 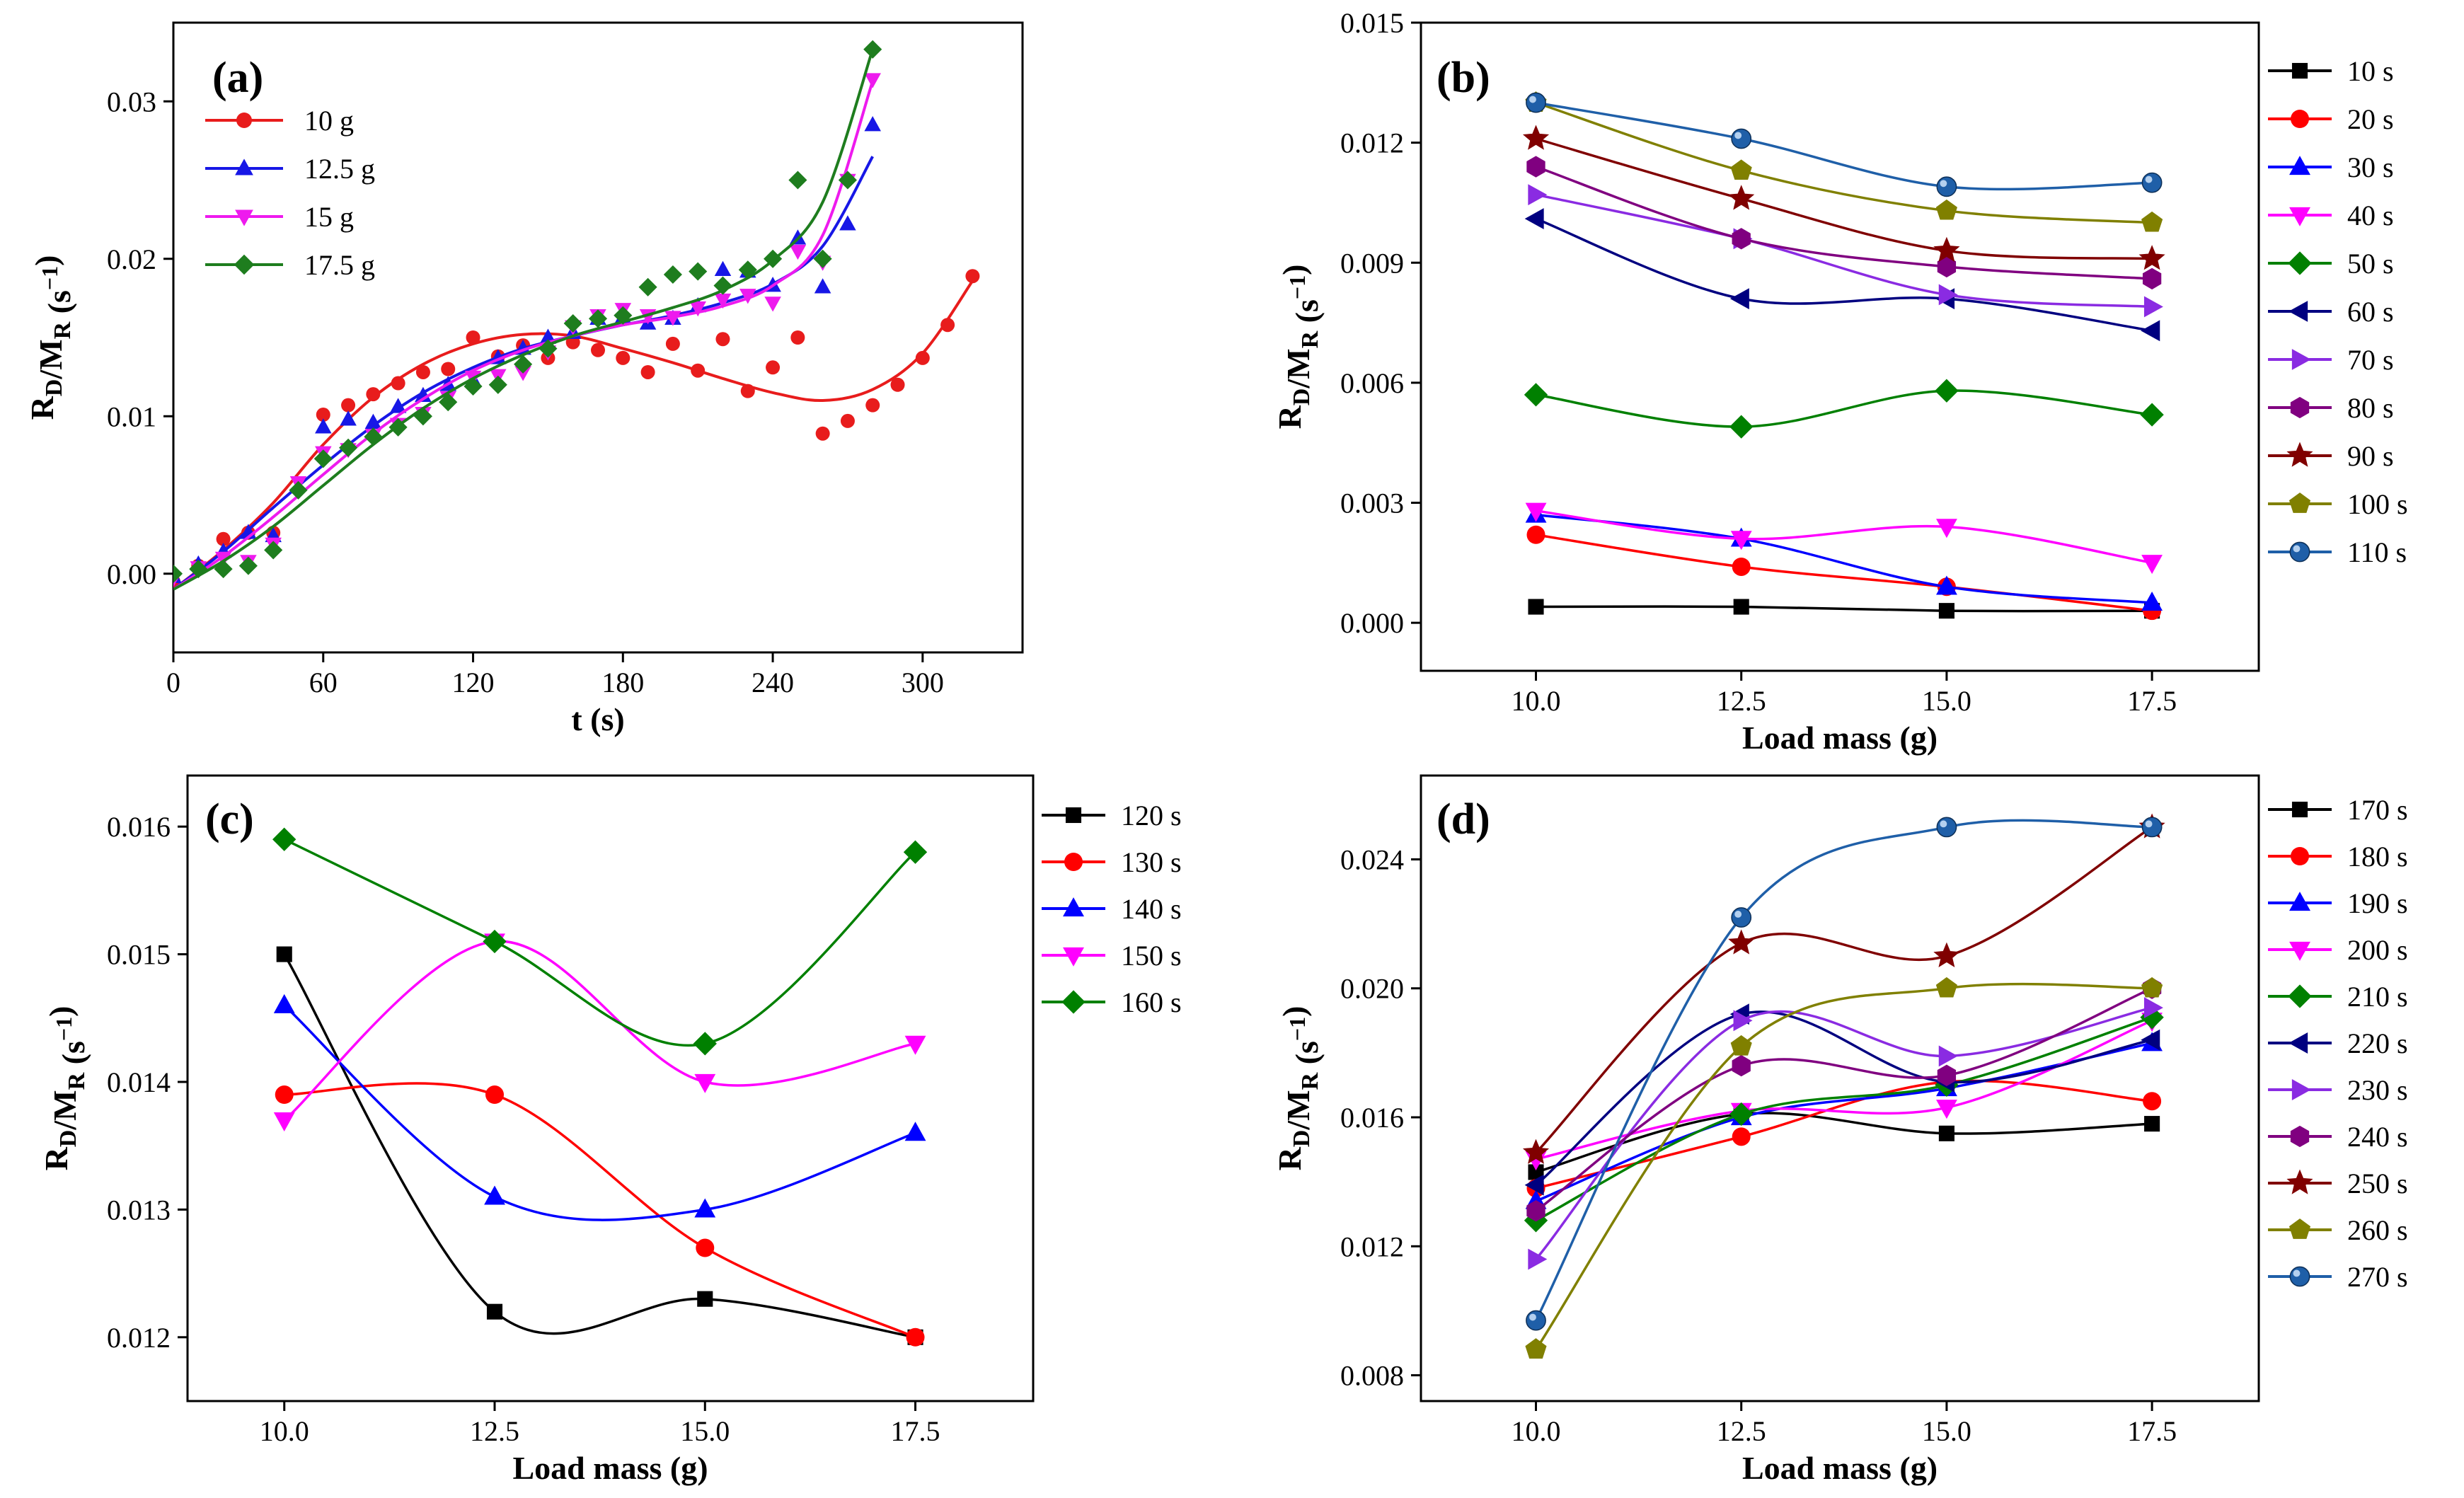 I want to click on legend-item-panel-c-4-marker, so click(x=1073, y=1002).